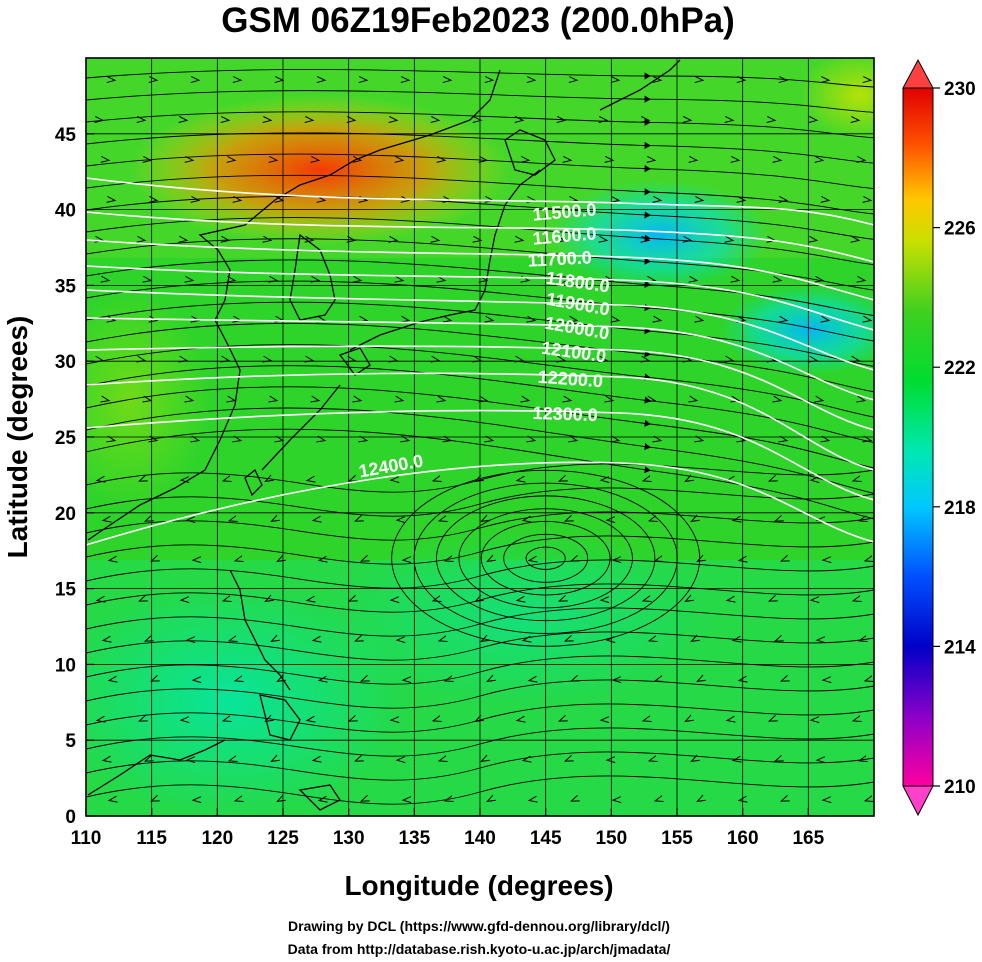  What do you see at coordinates (530, 152) in the screenshot?
I see `coastline-hokkaido` at bounding box center [530, 152].